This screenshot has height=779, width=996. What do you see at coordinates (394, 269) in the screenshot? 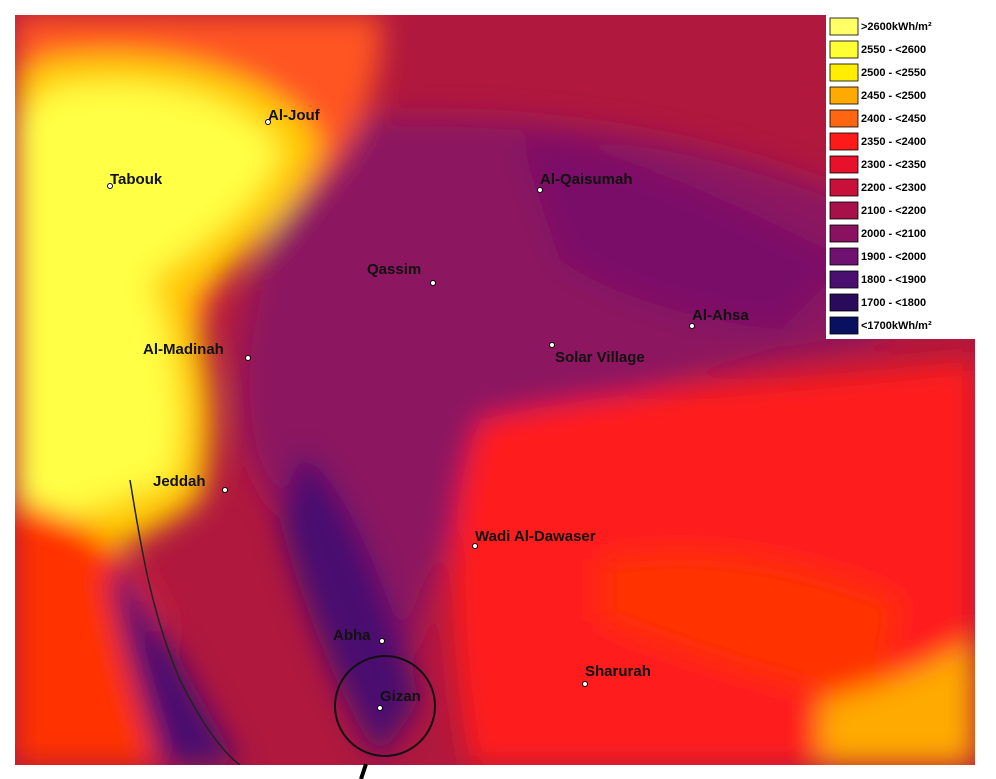
I see `city-label: Qassim` at bounding box center [394, 269].